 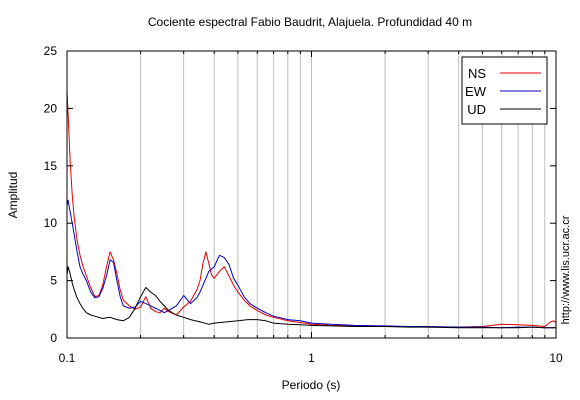 I want to click on series-line-ud, so click(x=311, y=297).